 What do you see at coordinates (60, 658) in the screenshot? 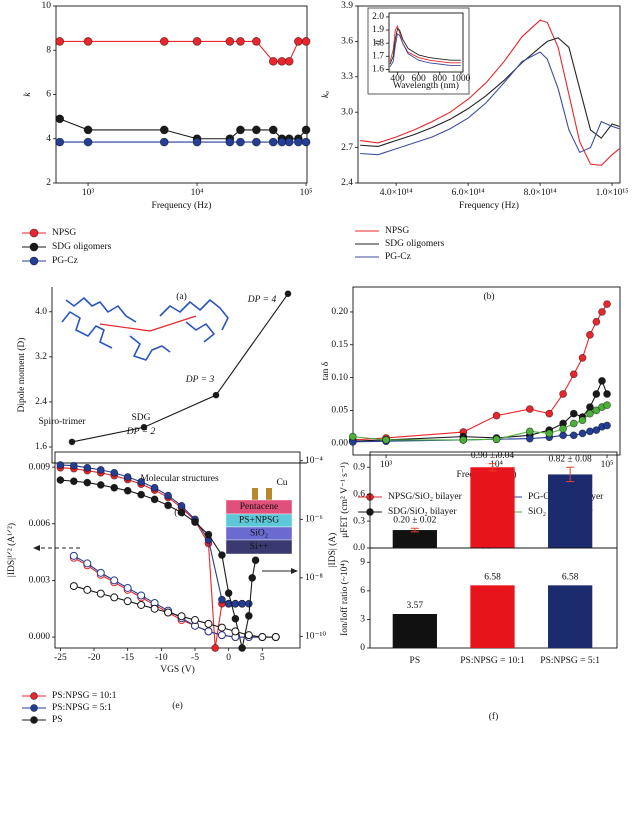
I see `x-tick-label: -25` at bounding box center [60, 658].